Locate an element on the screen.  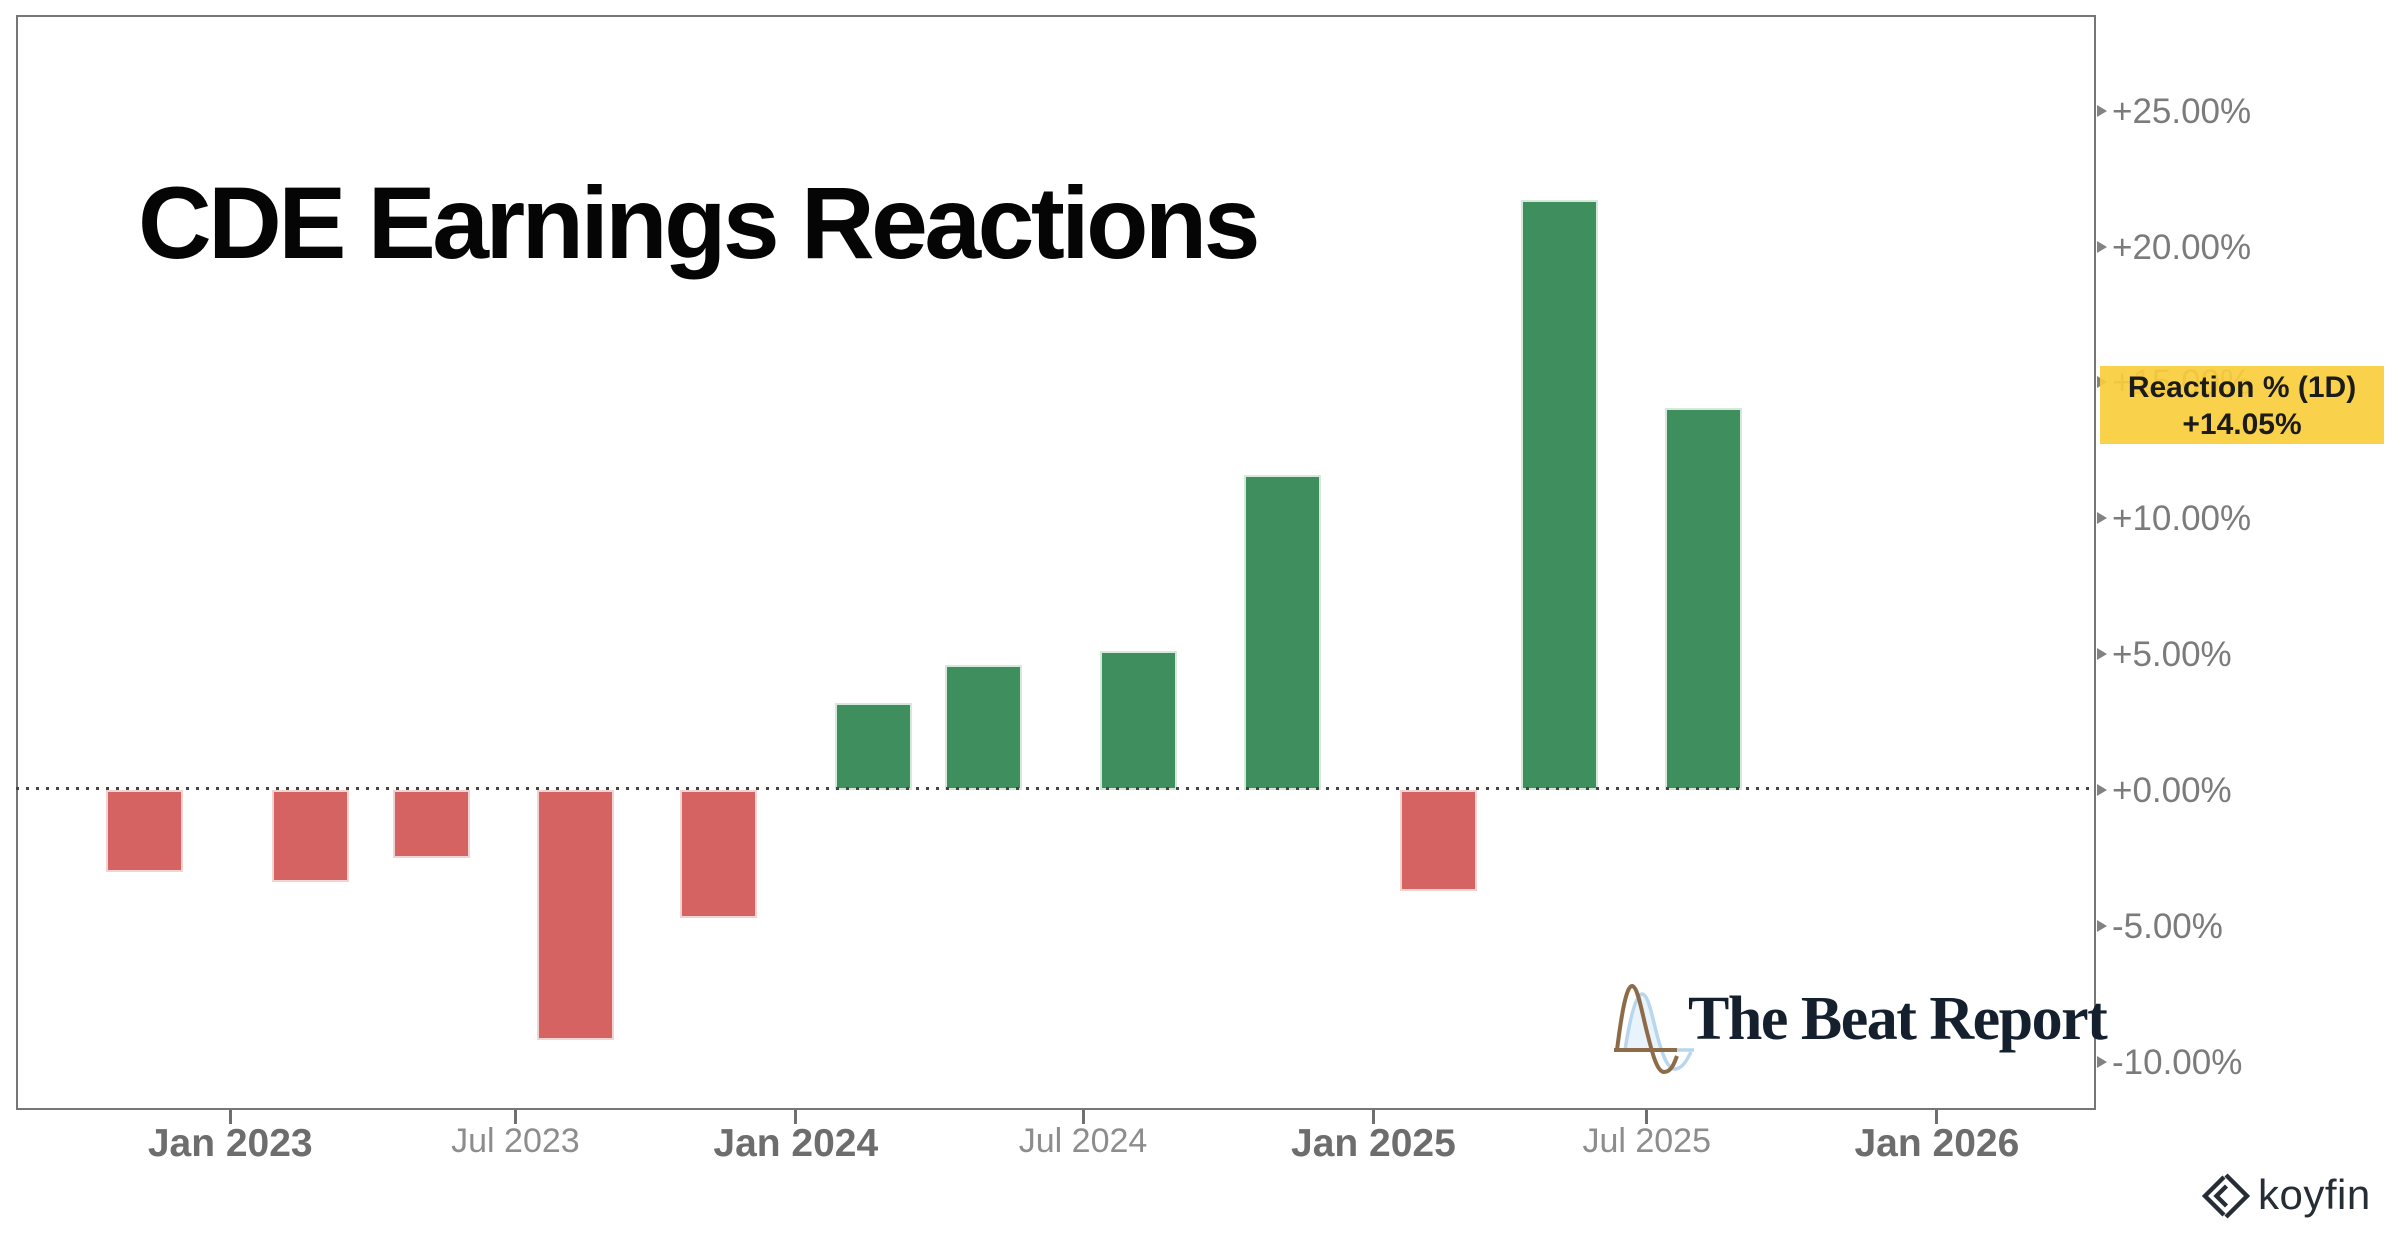
x-axis-label: Jan 2024 is located at coordinates (796, 1143).